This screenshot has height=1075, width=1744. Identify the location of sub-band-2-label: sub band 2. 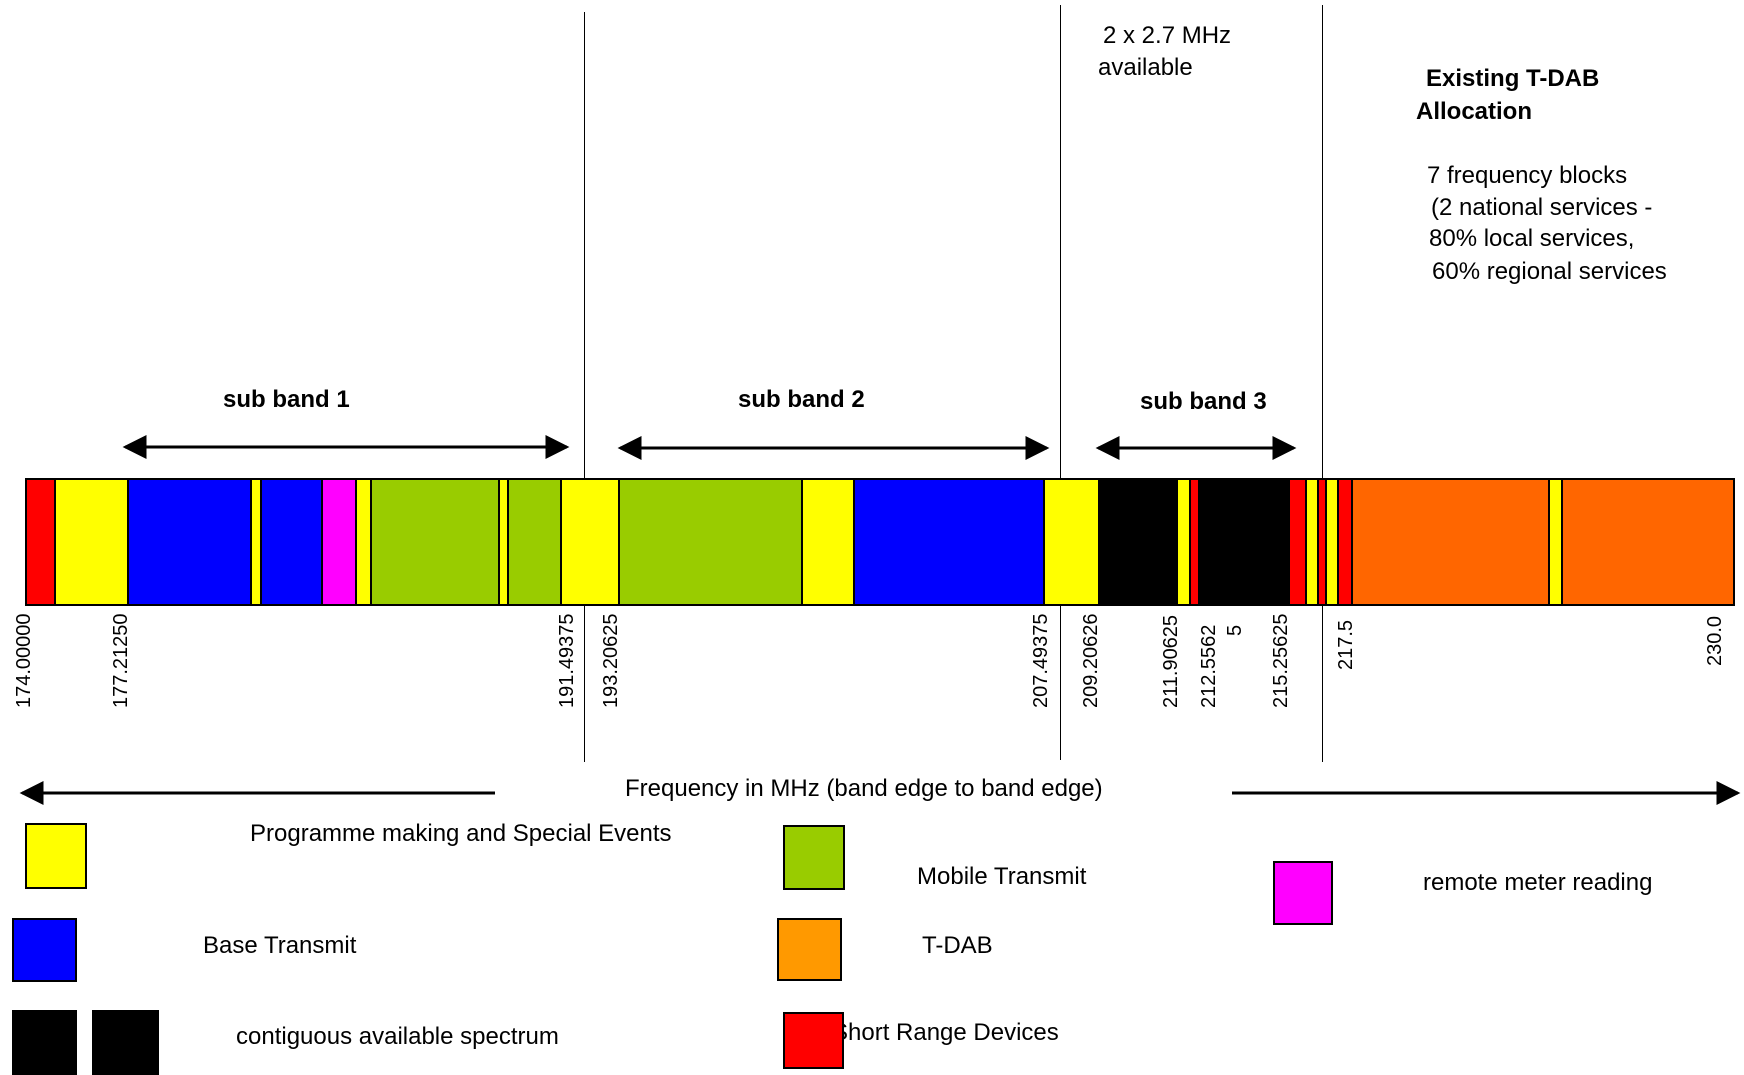
(801, 399).